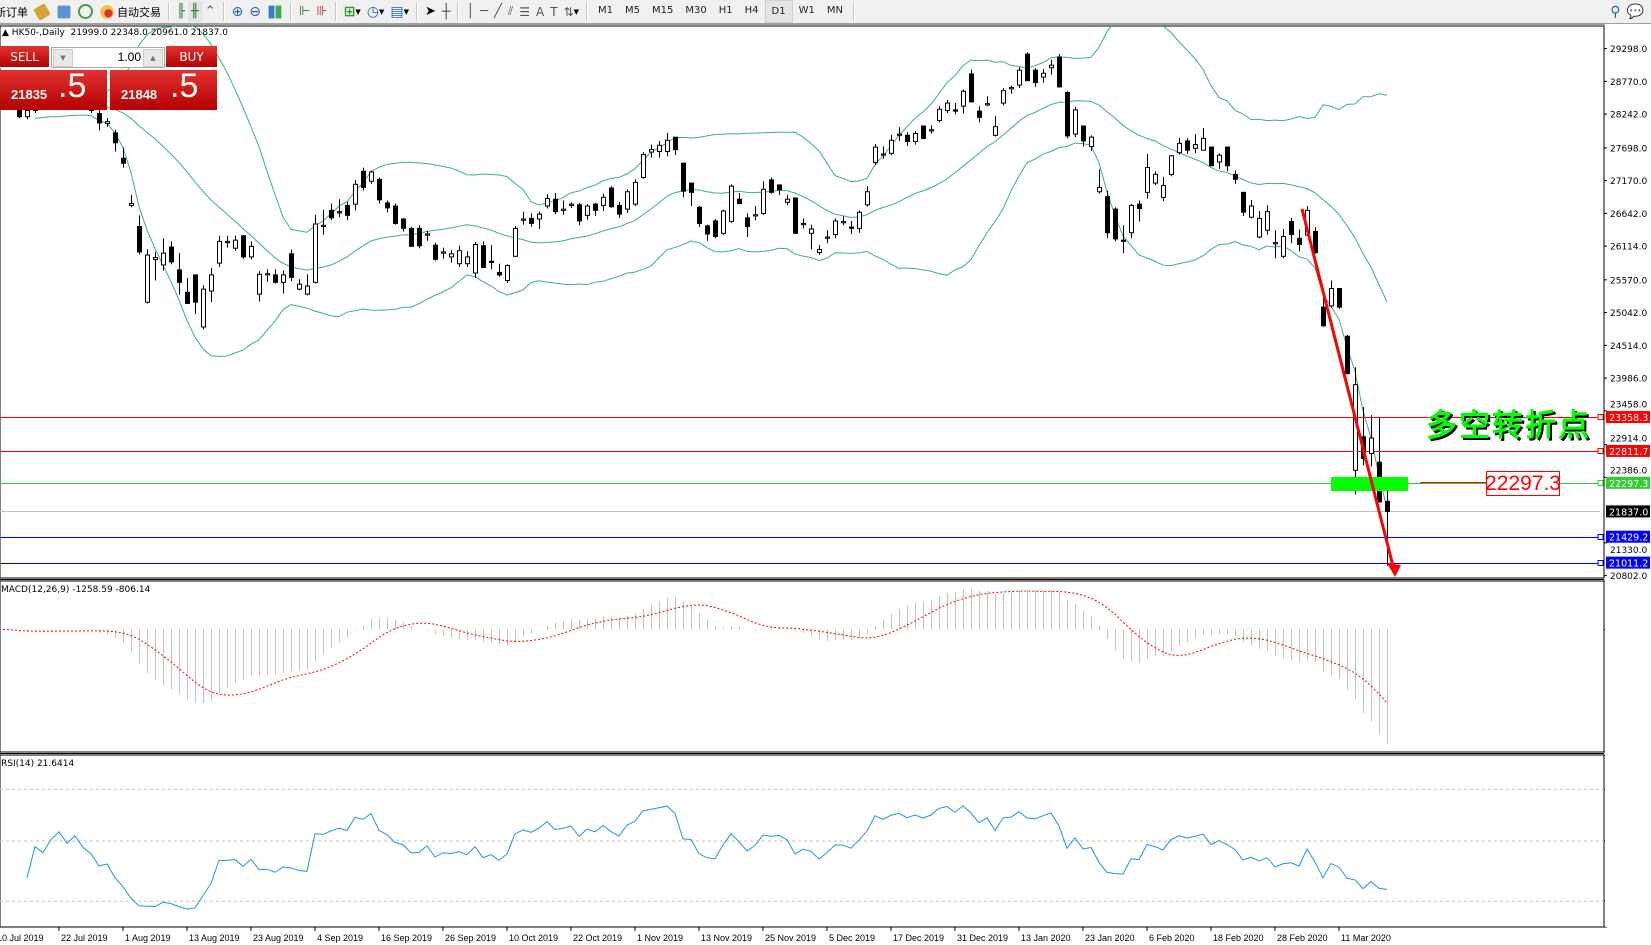  Describe the element at coordinates (533, 938) in the screenshot. I see `date-axis-label: 10 Oct 2019` at that location.